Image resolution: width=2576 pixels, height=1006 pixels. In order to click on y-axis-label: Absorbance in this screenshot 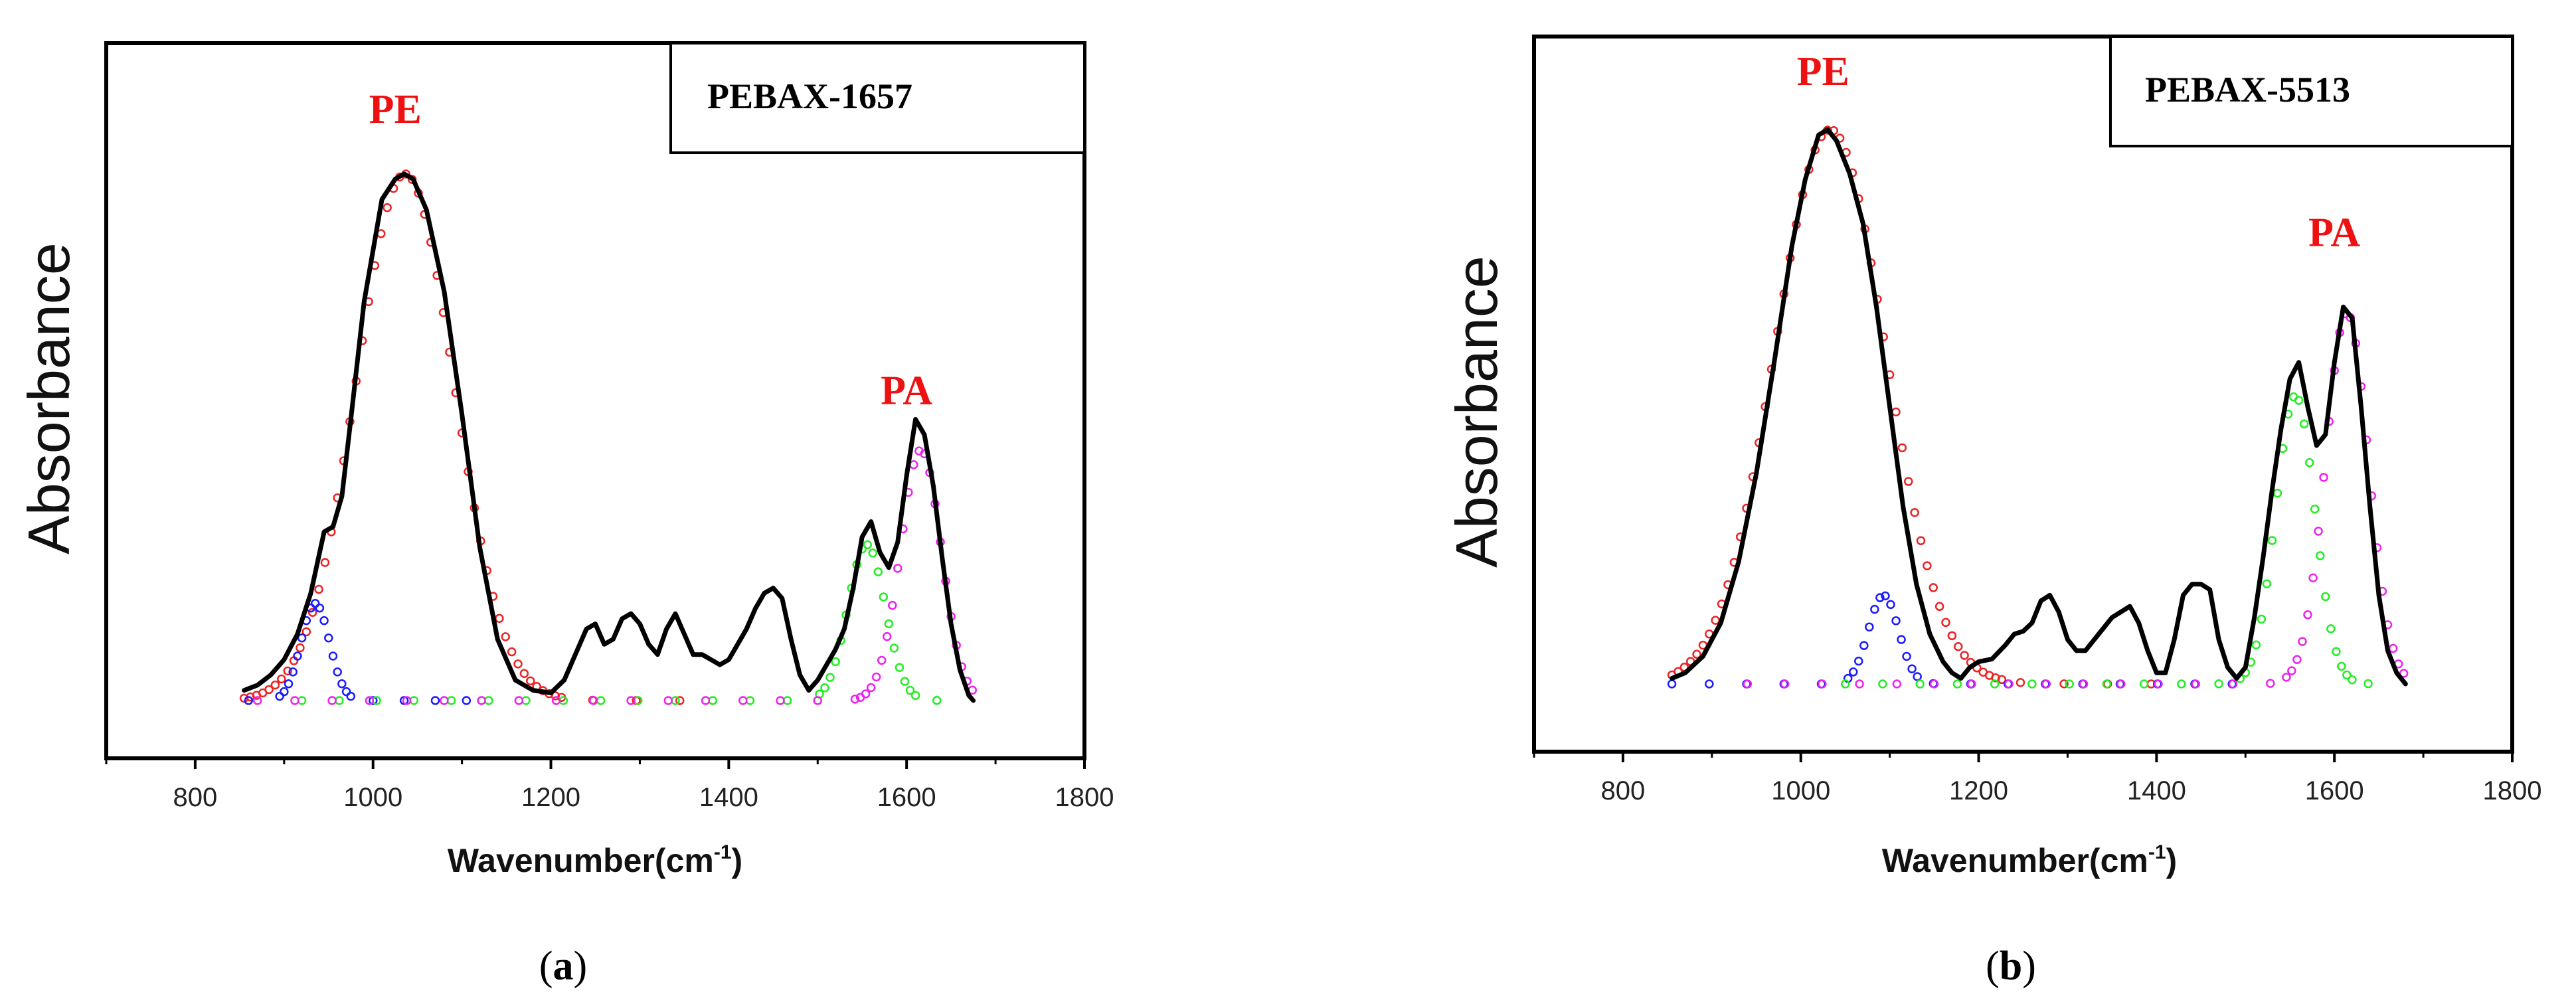, I will do `click(1476, 412)`.